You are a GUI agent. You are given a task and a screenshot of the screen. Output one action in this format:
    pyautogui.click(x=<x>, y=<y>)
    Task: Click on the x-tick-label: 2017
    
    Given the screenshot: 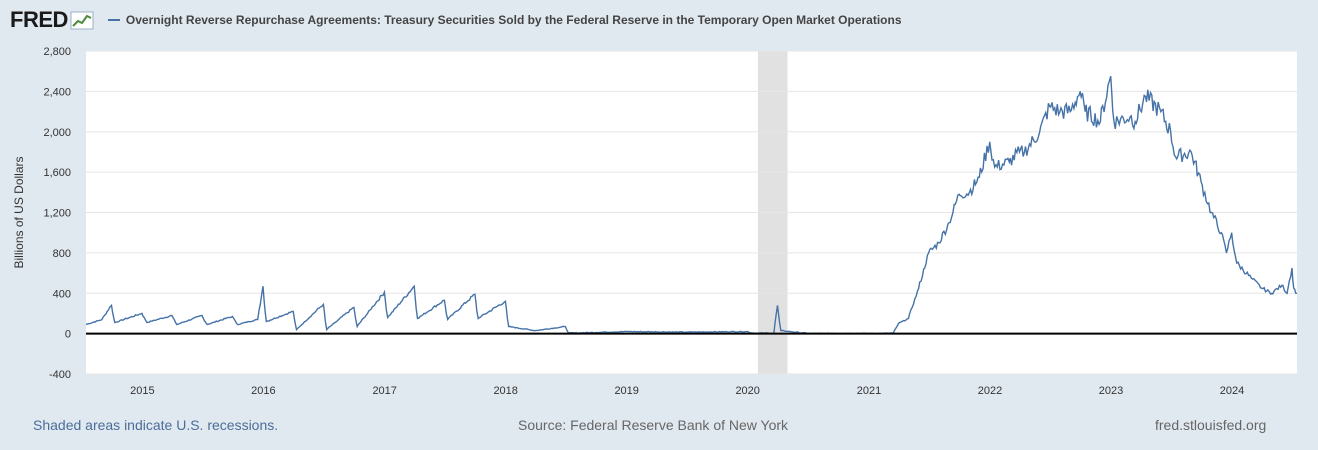 What is the action you would take?
    pyautogui.click(x=384, y=391)
    